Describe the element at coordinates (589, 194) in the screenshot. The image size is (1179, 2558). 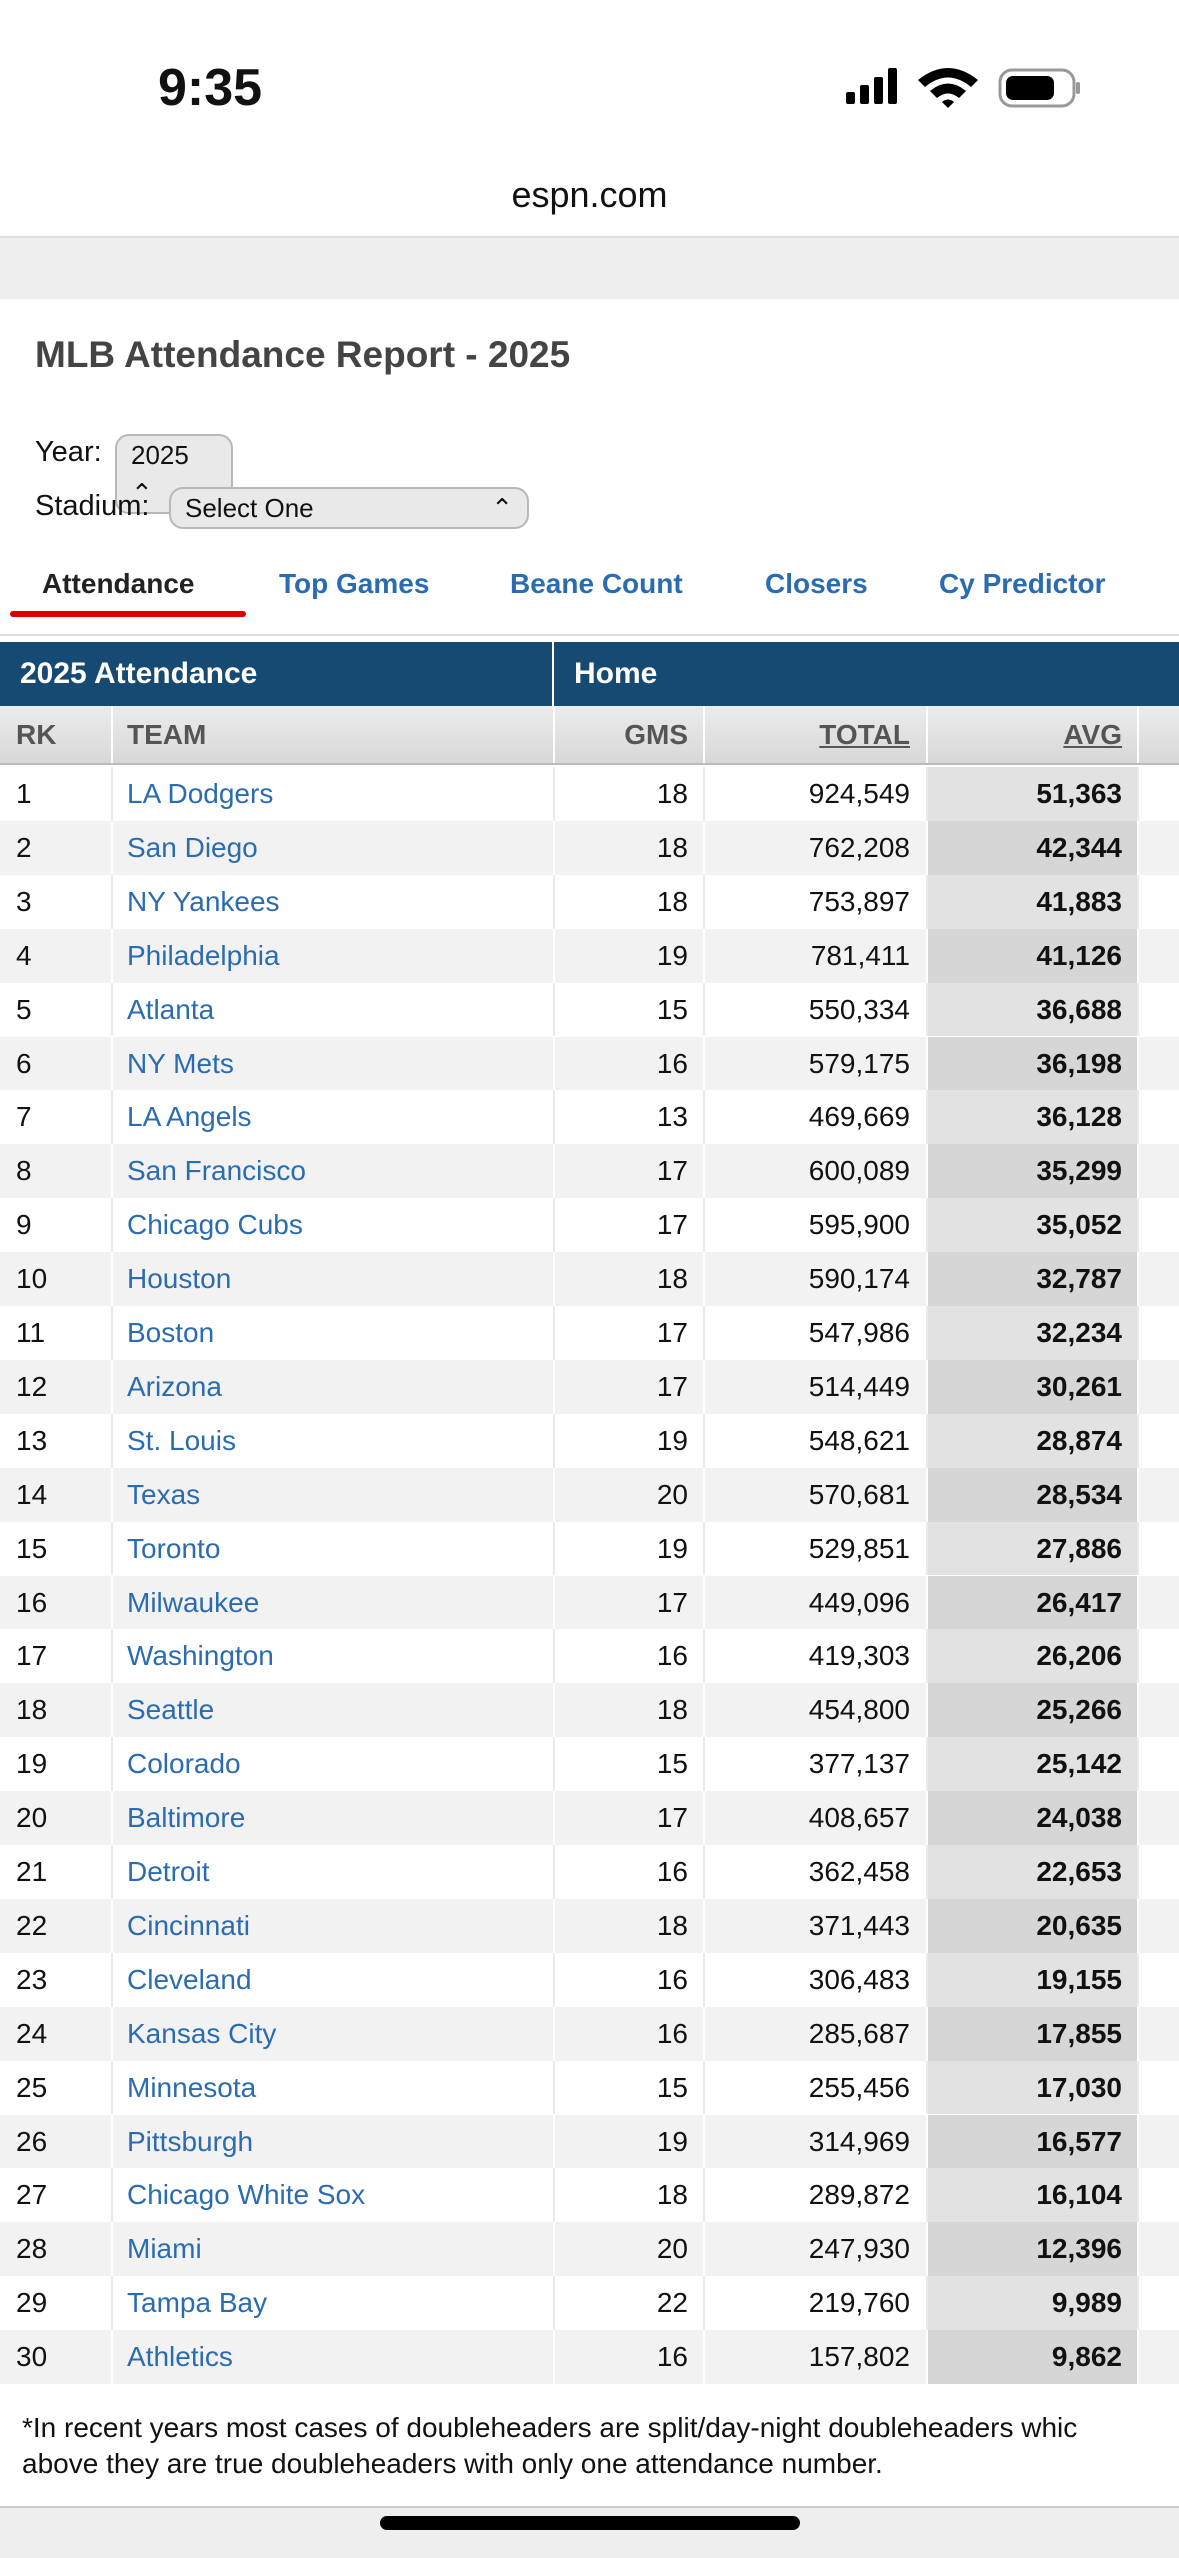
I see `url: espn.com` at that location.